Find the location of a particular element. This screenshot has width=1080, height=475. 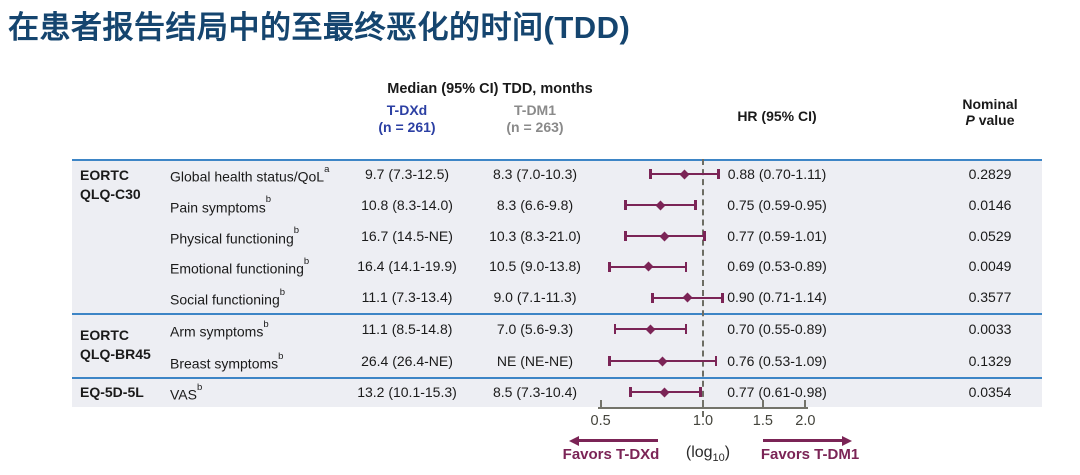

group-label-line: QLQ-C30 is located at coordinates (110, 194).